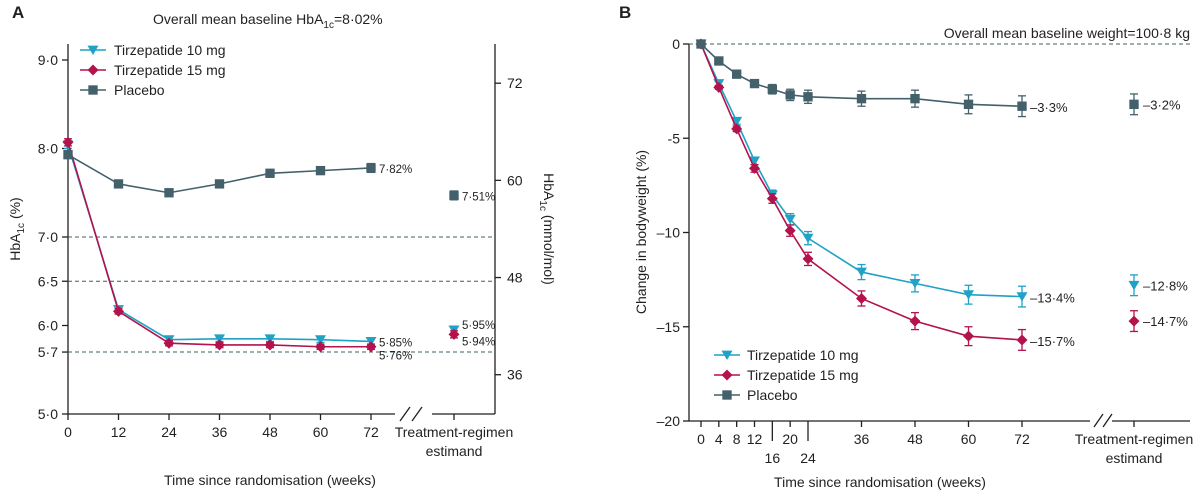 The image size is (1200, 501). I want to click on panel-a-x-tick-label-1: 12, so click(119, 432).